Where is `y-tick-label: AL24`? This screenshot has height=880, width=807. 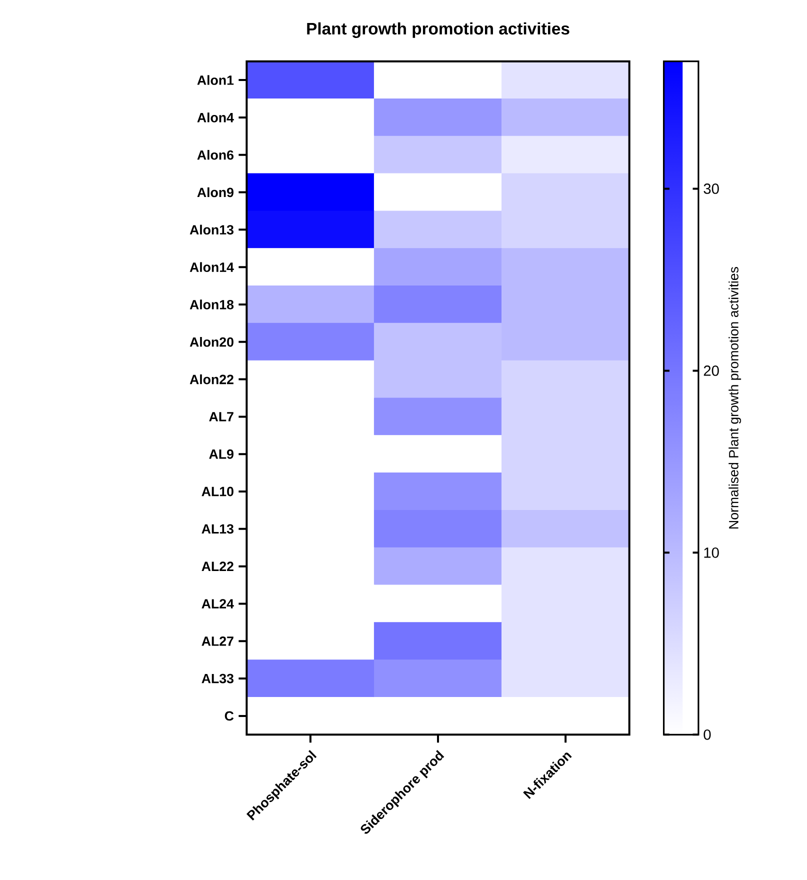
y-tick-label: AL24 is located at coordinates (218, 603).